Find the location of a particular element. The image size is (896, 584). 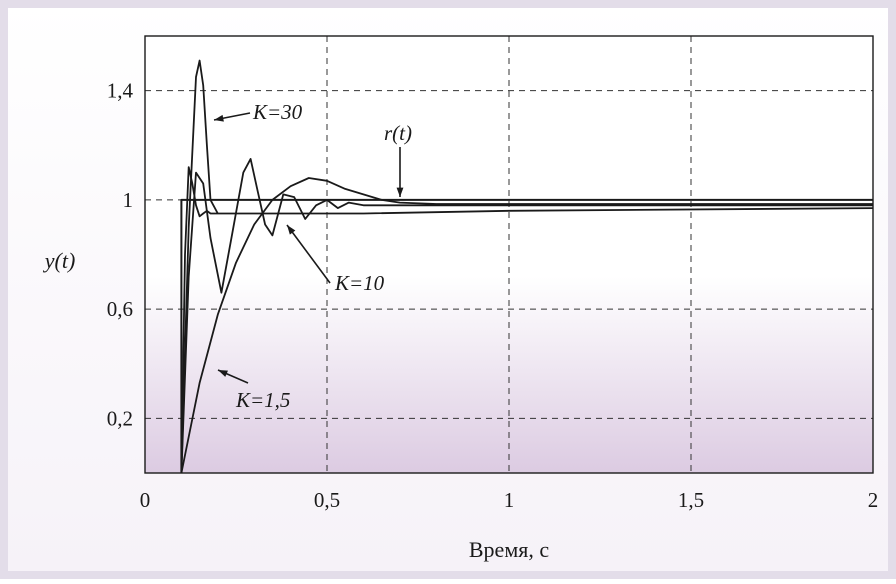

y-axis-label: y(t) is located at coordinates (59, 260).